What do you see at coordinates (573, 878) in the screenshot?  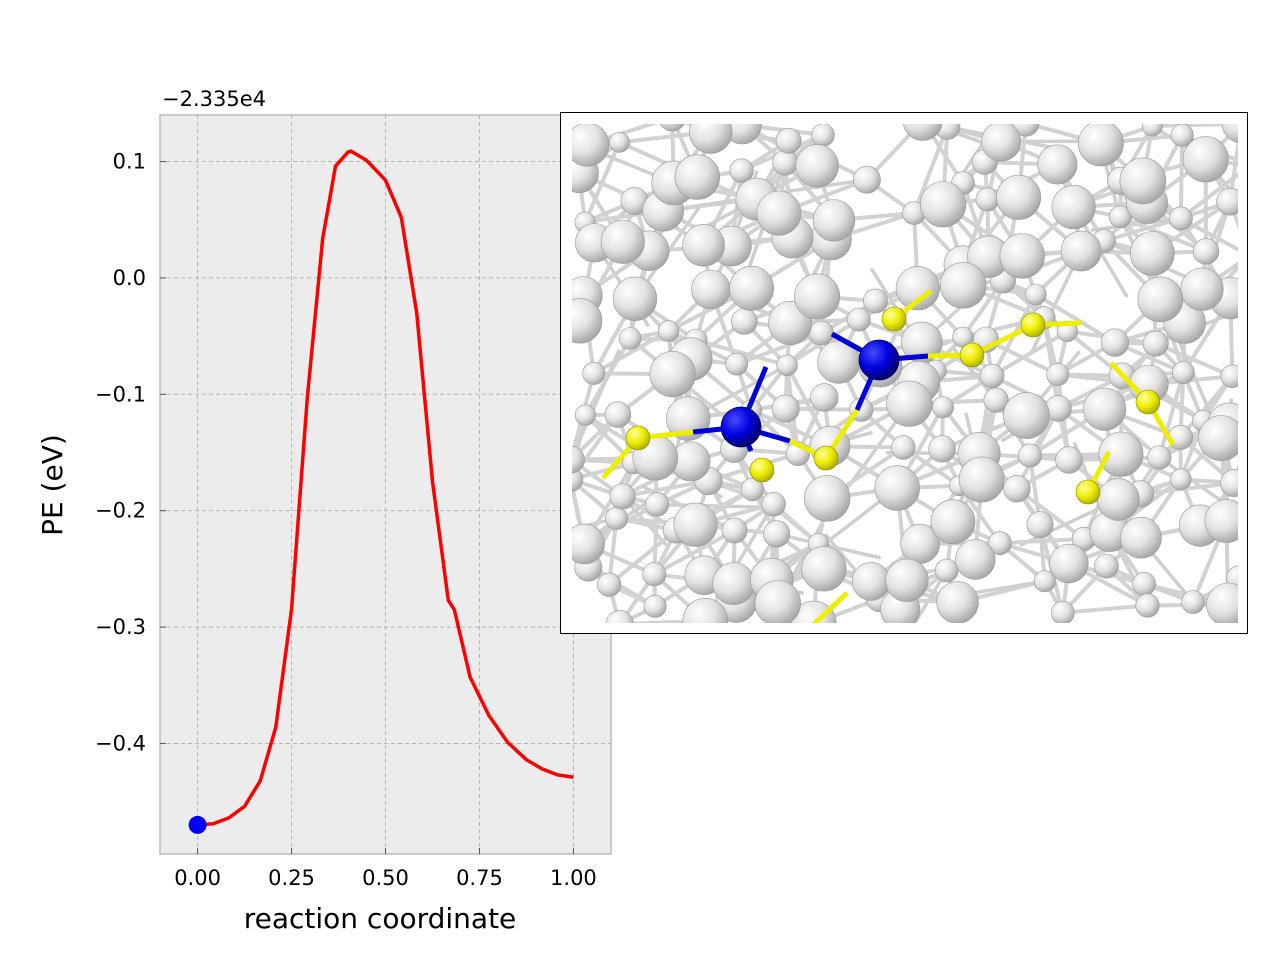 I see `x-tick-label: 1.00` at bounding box center [573, 878].